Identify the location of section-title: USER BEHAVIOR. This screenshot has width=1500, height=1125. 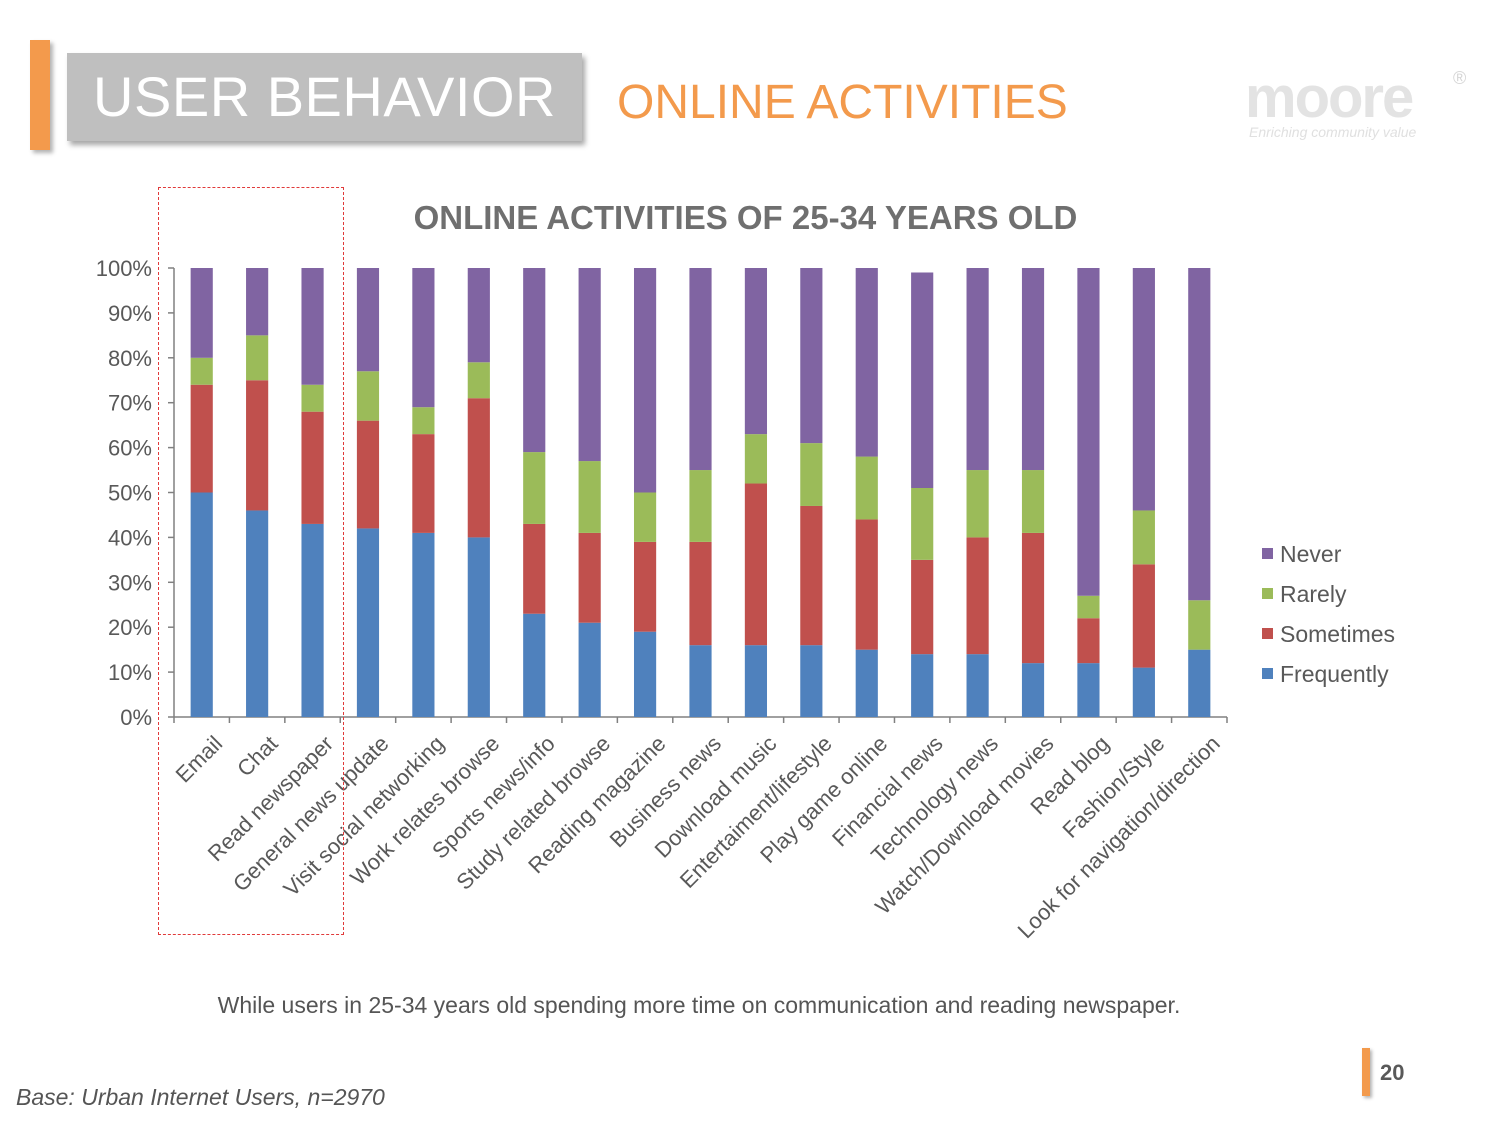
(324, 97).